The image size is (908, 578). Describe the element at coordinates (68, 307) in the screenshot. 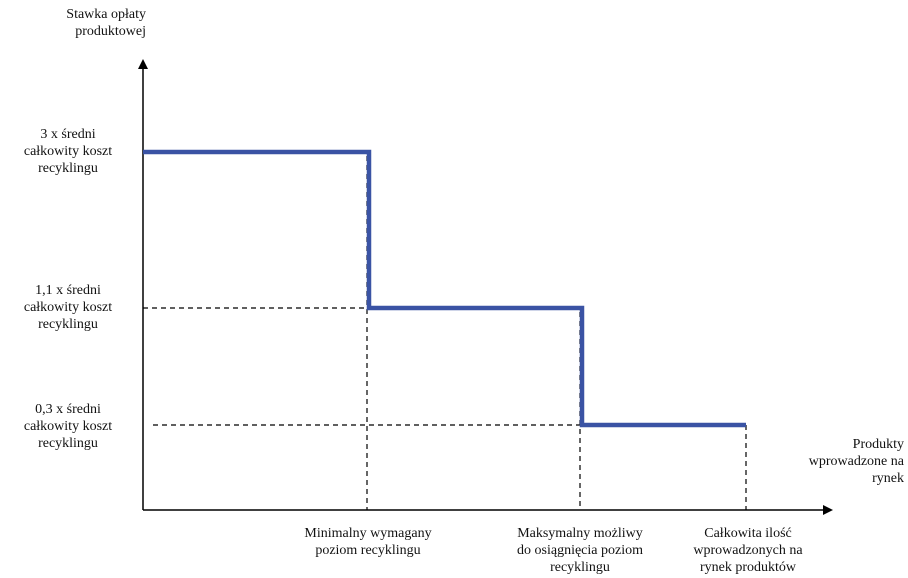

I see `y-tick-label: 1,1 x średni całkowity koszt recyklingu` at that location.